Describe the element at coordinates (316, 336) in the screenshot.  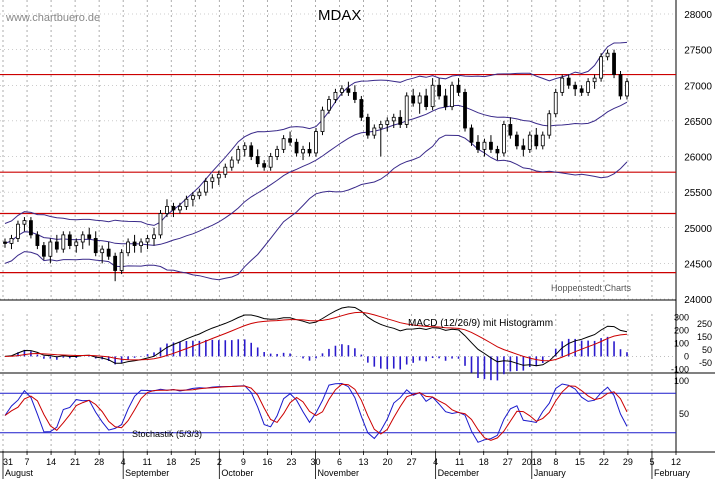
I see `macd-line` at that location.